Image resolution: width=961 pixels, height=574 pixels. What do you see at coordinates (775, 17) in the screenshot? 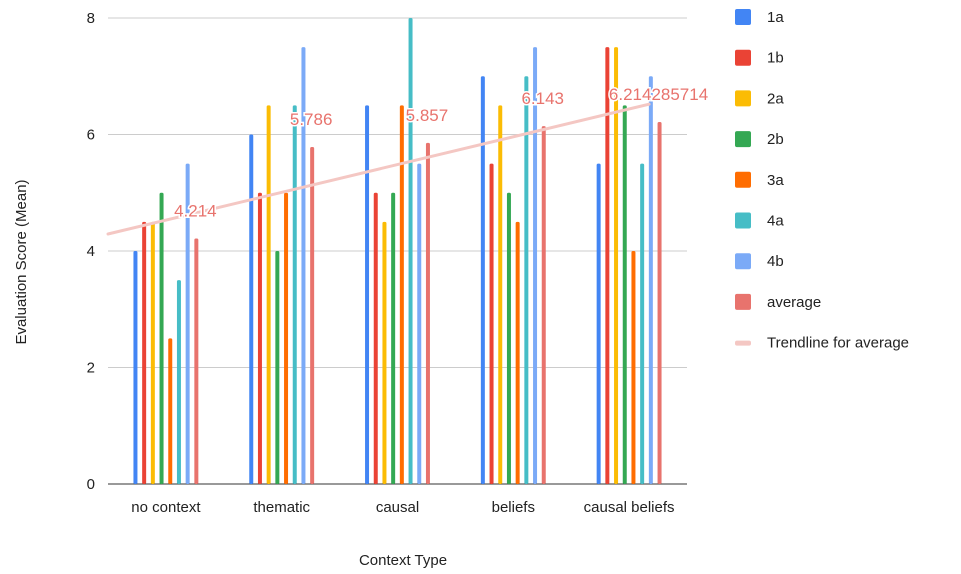
I see `legend-label: 1a` at bounding box center [775, 17].